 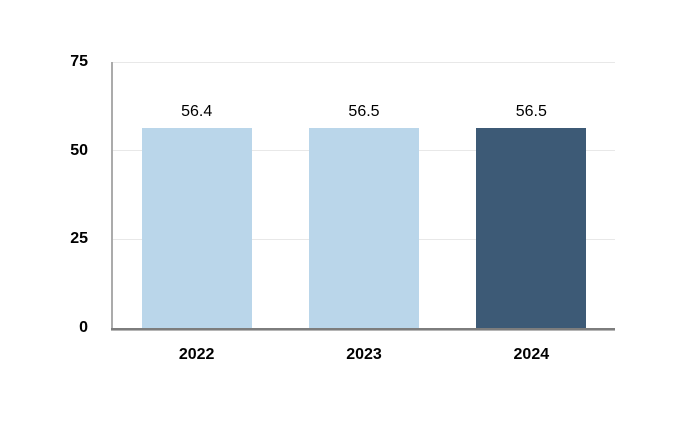 I want to click on bar-2024, so click(x=531, y=227).